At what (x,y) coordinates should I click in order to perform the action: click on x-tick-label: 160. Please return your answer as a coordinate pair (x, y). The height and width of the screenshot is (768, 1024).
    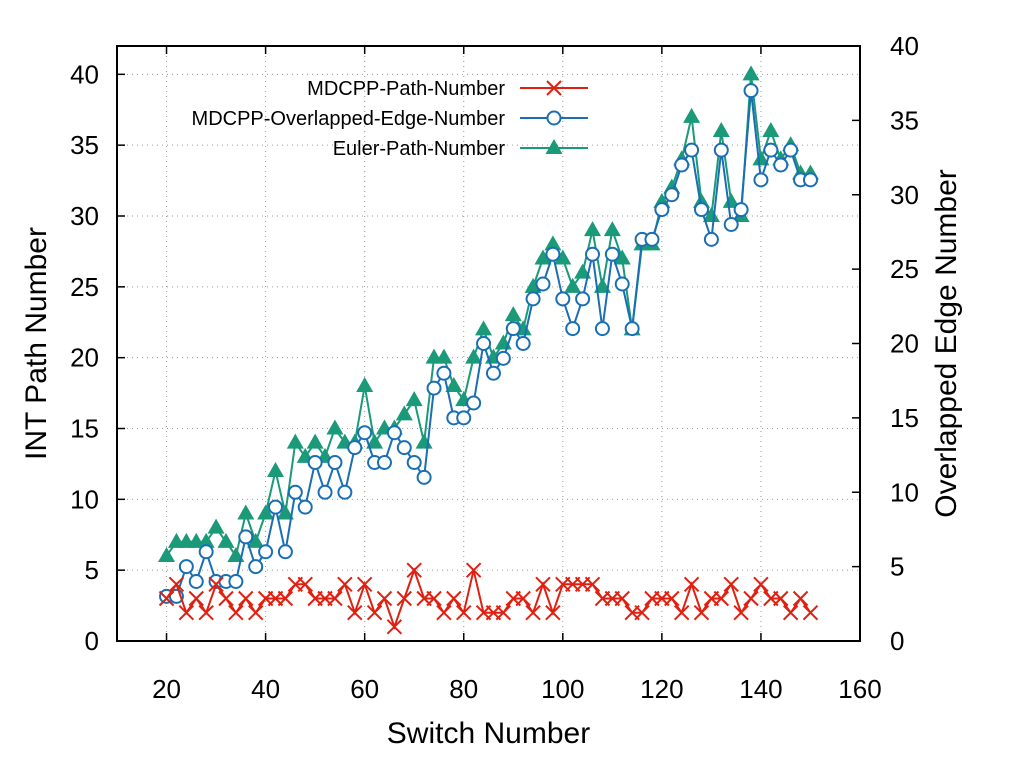
    Looking at the image, I should click on (859, 689).